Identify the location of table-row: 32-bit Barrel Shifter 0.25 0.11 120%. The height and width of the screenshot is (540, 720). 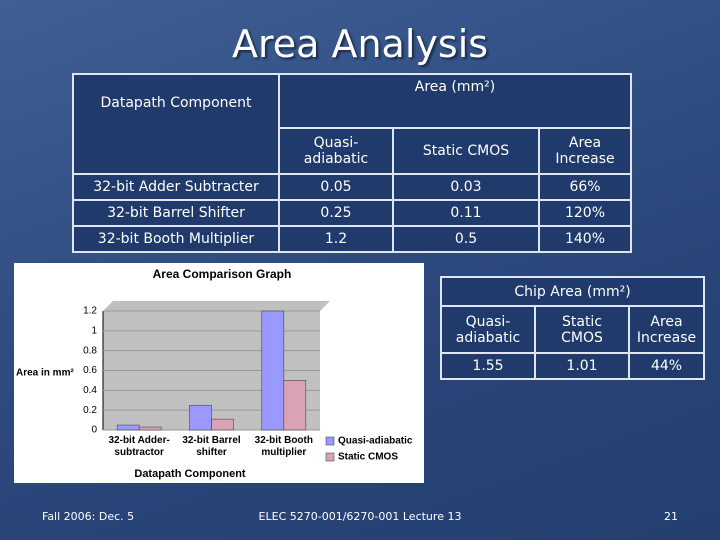
(352, 213).